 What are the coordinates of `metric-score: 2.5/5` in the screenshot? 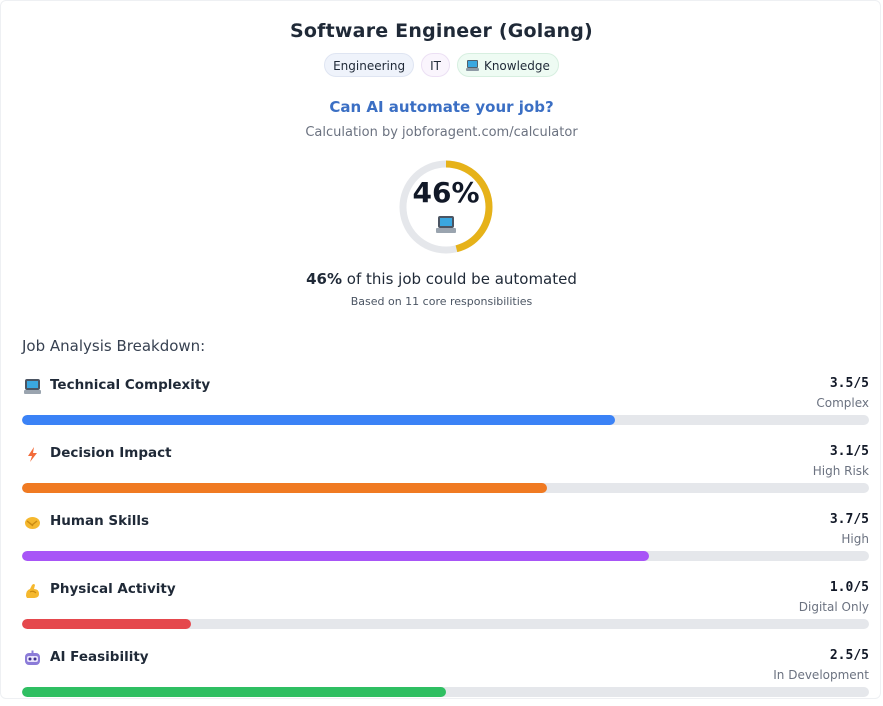 It's located at (849, 655).